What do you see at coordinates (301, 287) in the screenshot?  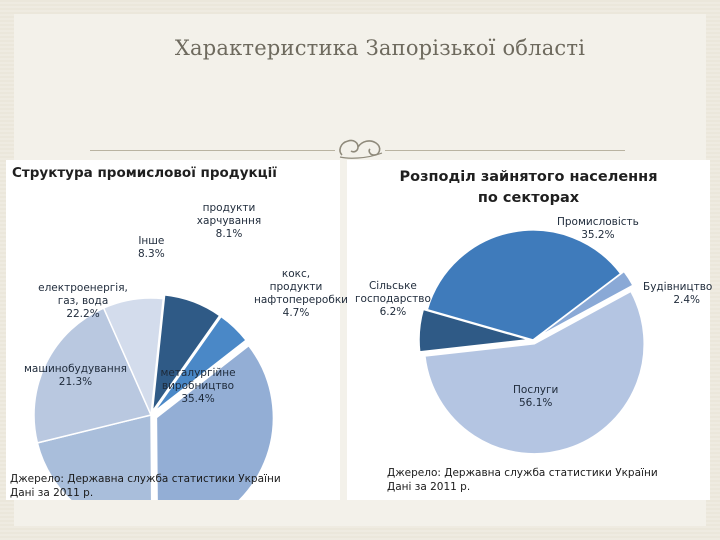 I see `slice-category: кокс, продукти нафтопереробки` at bounding box center [301, 287].